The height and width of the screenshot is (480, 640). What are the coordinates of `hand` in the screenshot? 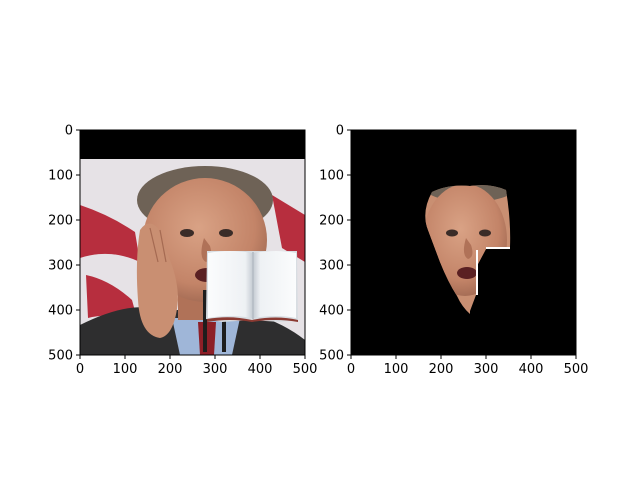 It's located at (157, 280).